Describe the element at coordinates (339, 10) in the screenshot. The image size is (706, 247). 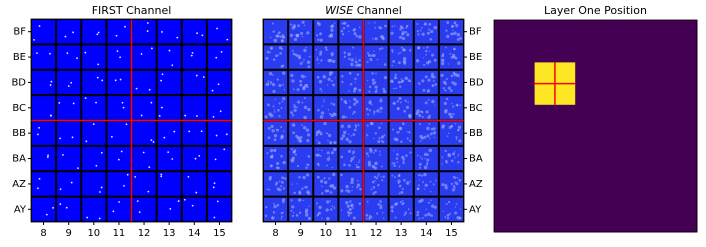
I see `title-emphasis: WISE` at that location.